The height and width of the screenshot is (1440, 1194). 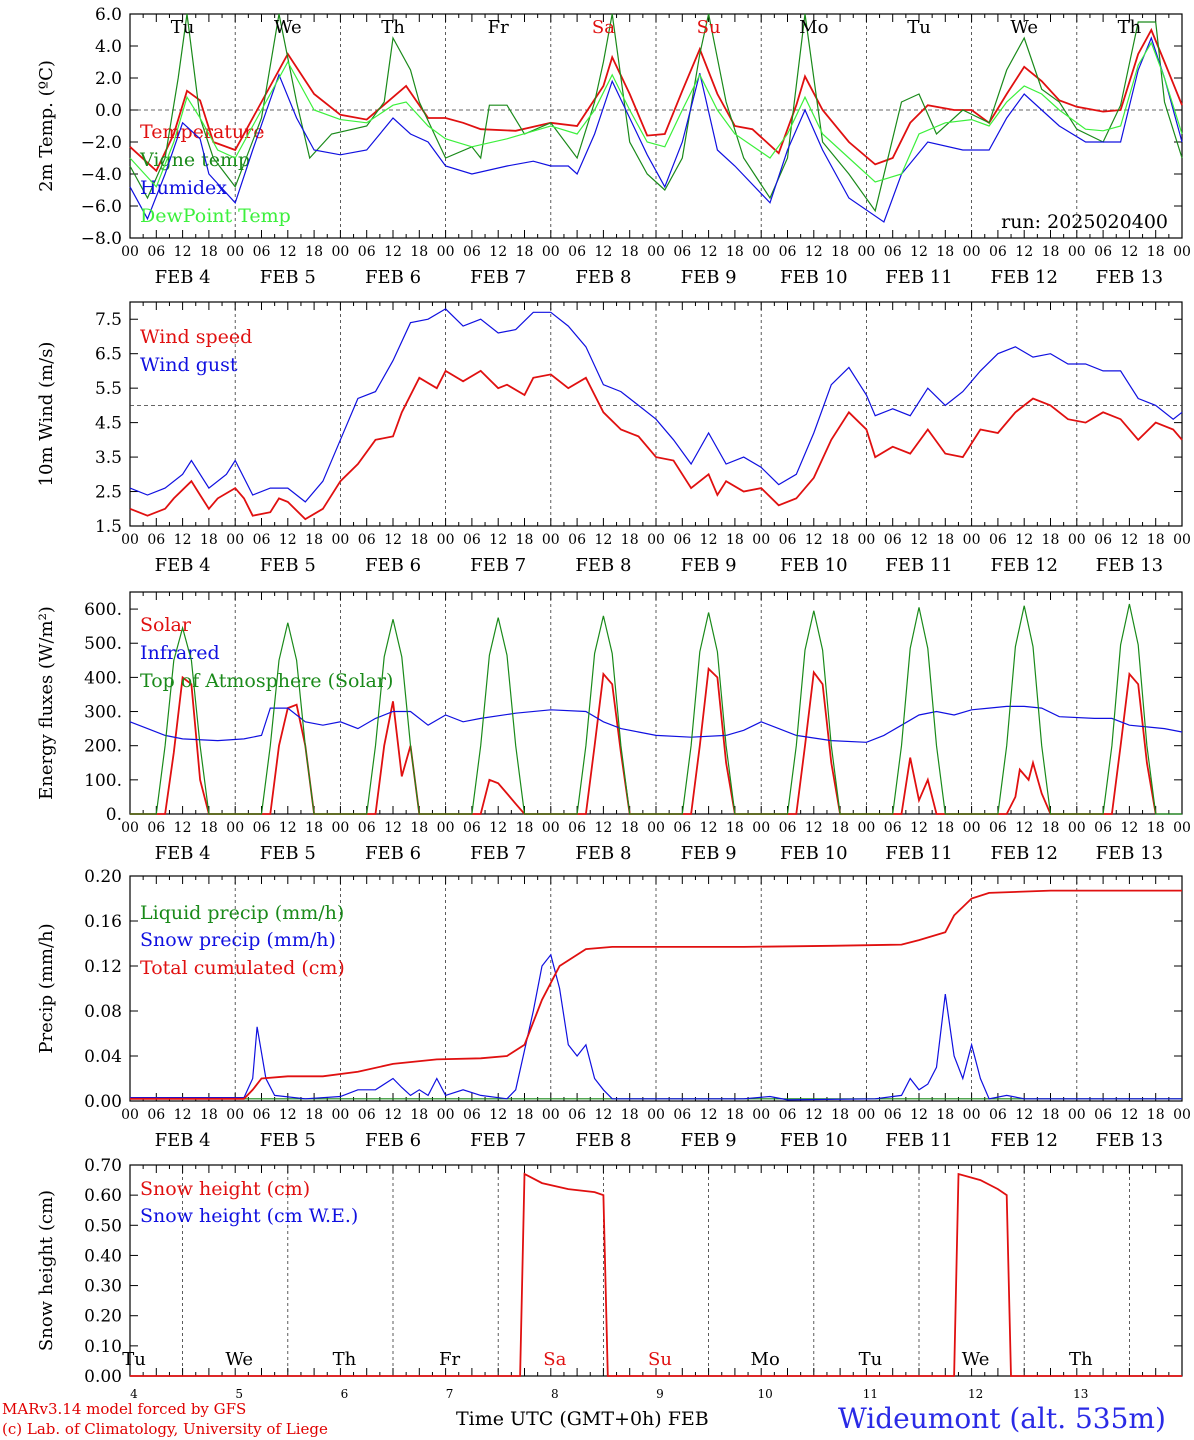 I want to click on y-tick-label: 2.0, so click(x=108, y=79).